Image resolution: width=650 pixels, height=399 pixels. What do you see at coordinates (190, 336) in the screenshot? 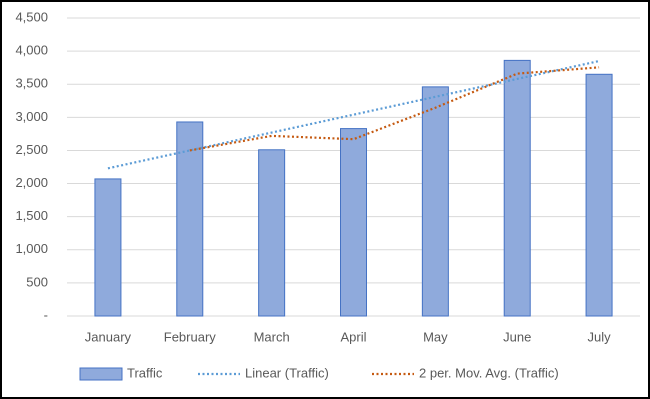
I see `x-tick-label: February` at bounding box center [190, 336].